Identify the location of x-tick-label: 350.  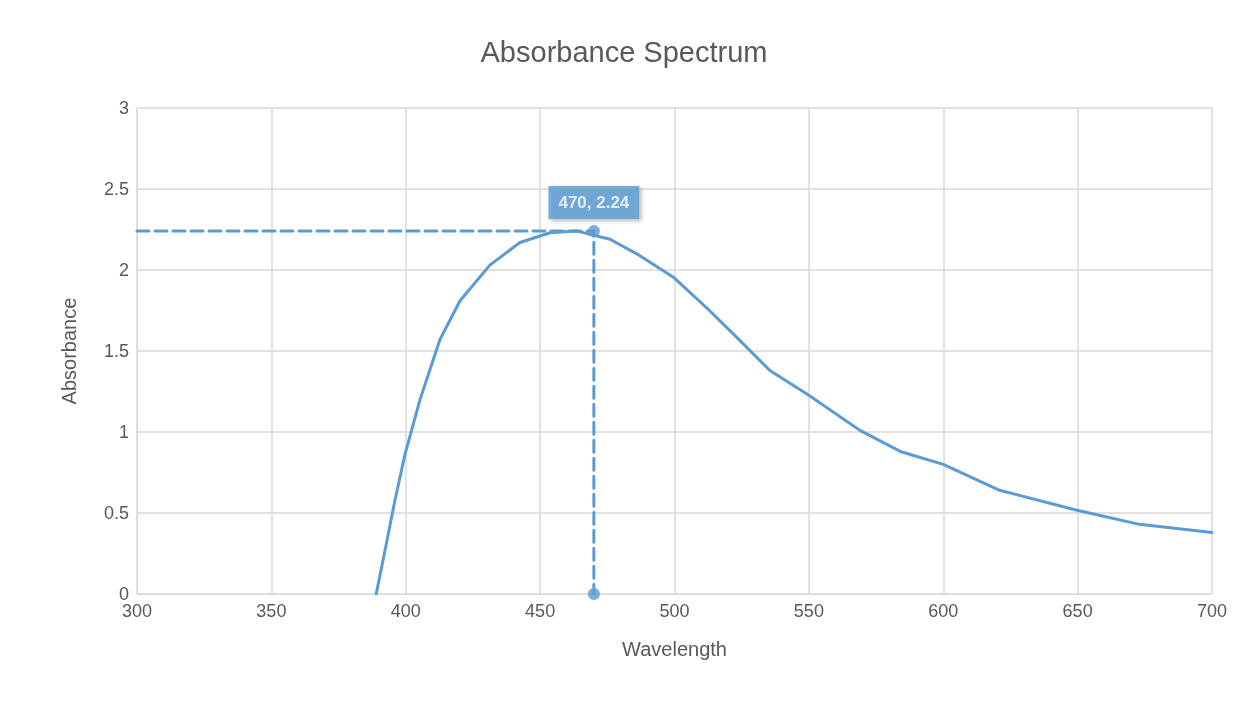
(271, 611).